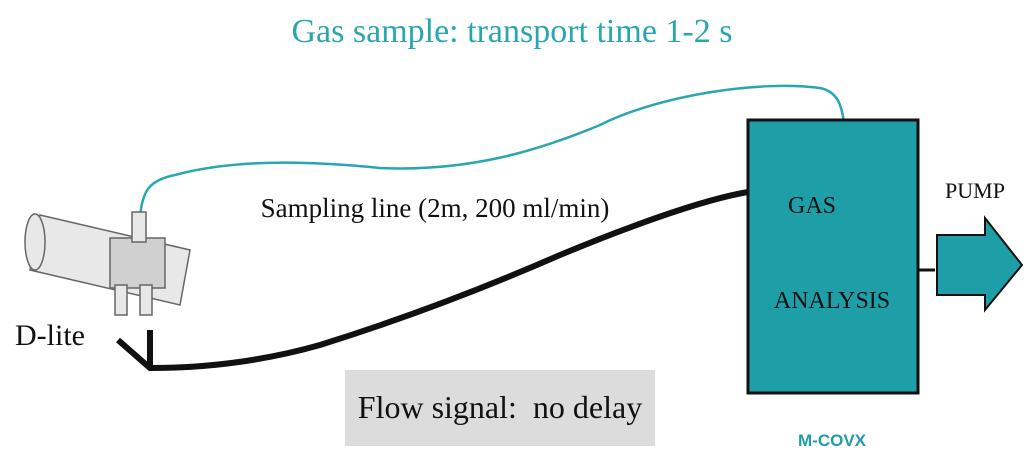 The height and width of the screenshot is (461, 1027). I want to click on analyzer-box, so click(833, 256).